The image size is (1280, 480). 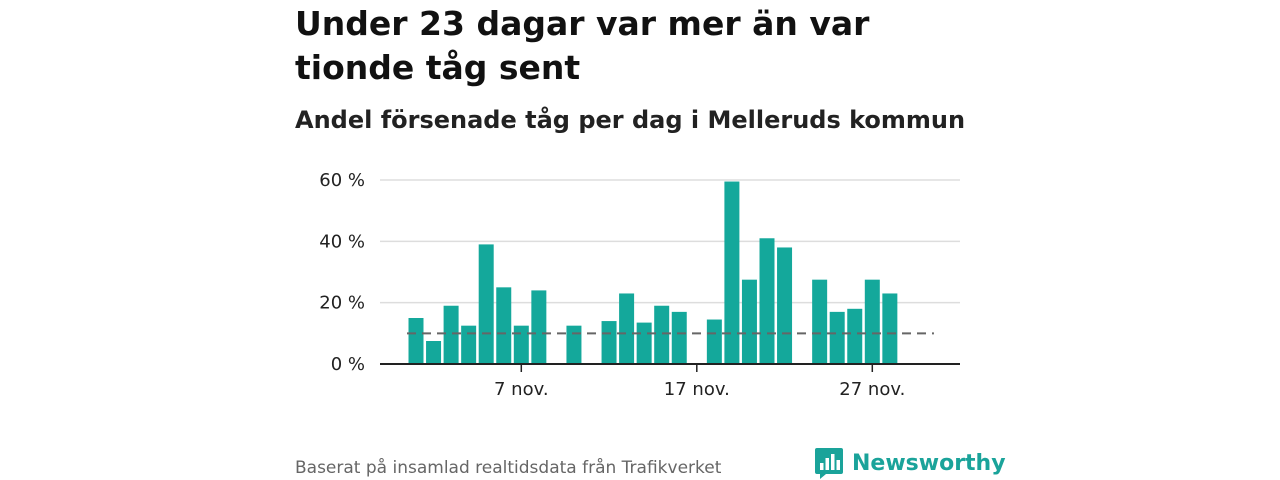 What do you see at coordinates (829, 463) in the screenshot?
I see `newsworthy-chart-icon` at bounding box center [829, 463].